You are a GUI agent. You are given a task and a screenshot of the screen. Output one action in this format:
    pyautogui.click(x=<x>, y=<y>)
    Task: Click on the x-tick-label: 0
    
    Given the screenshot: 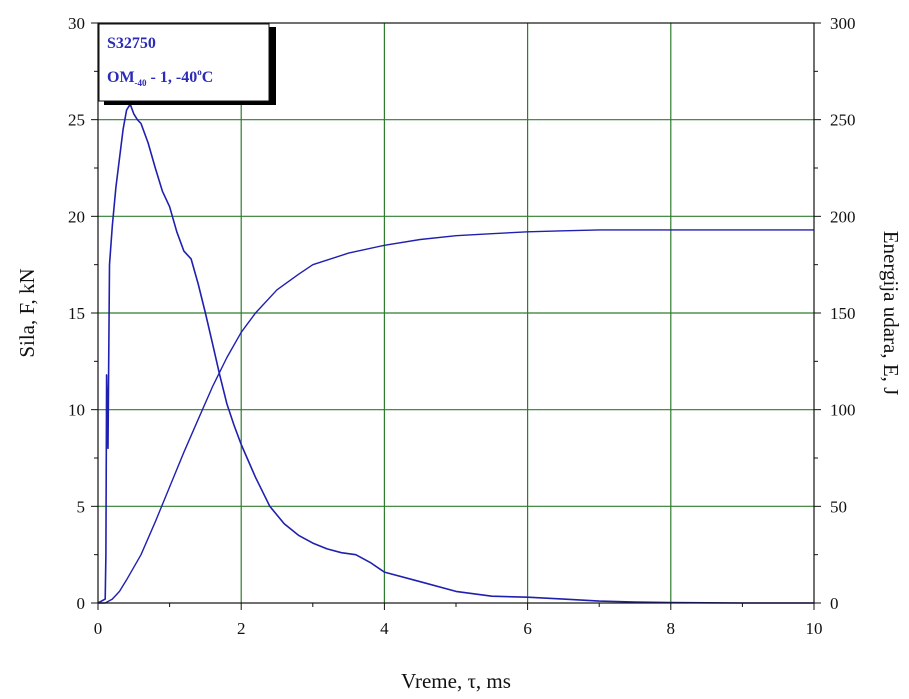 What is the action you would take?
    pyautogui.click(x=98, y=628)
    